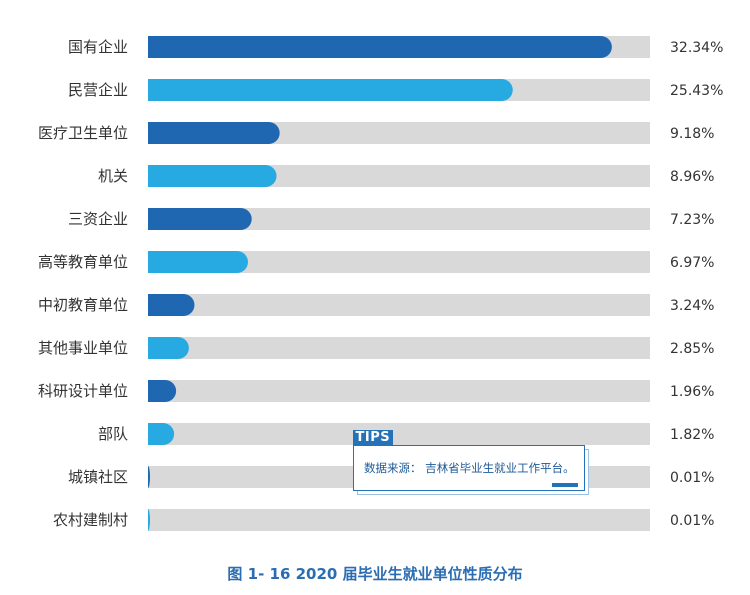 The height and width of the screenshot is (595, 750). Describe the element at coordinates (692, 220) in the screenshot. I see `value-label: 7.23%` at that location.